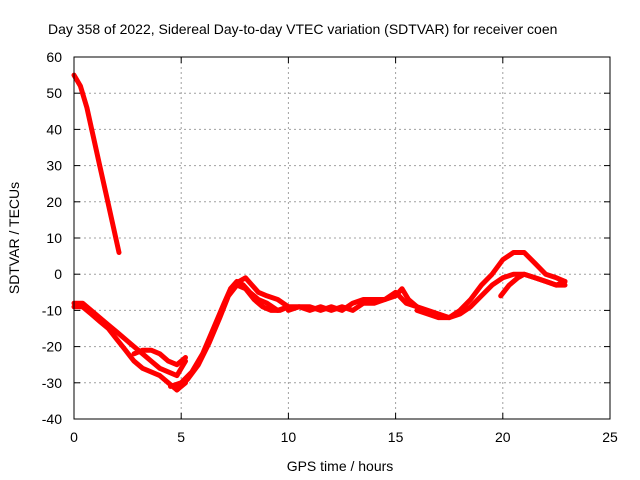  What do you see at coordinates (52, 310) in the screenshot?
I see `y-tick-label: -10` at bounding box center [52, 310].